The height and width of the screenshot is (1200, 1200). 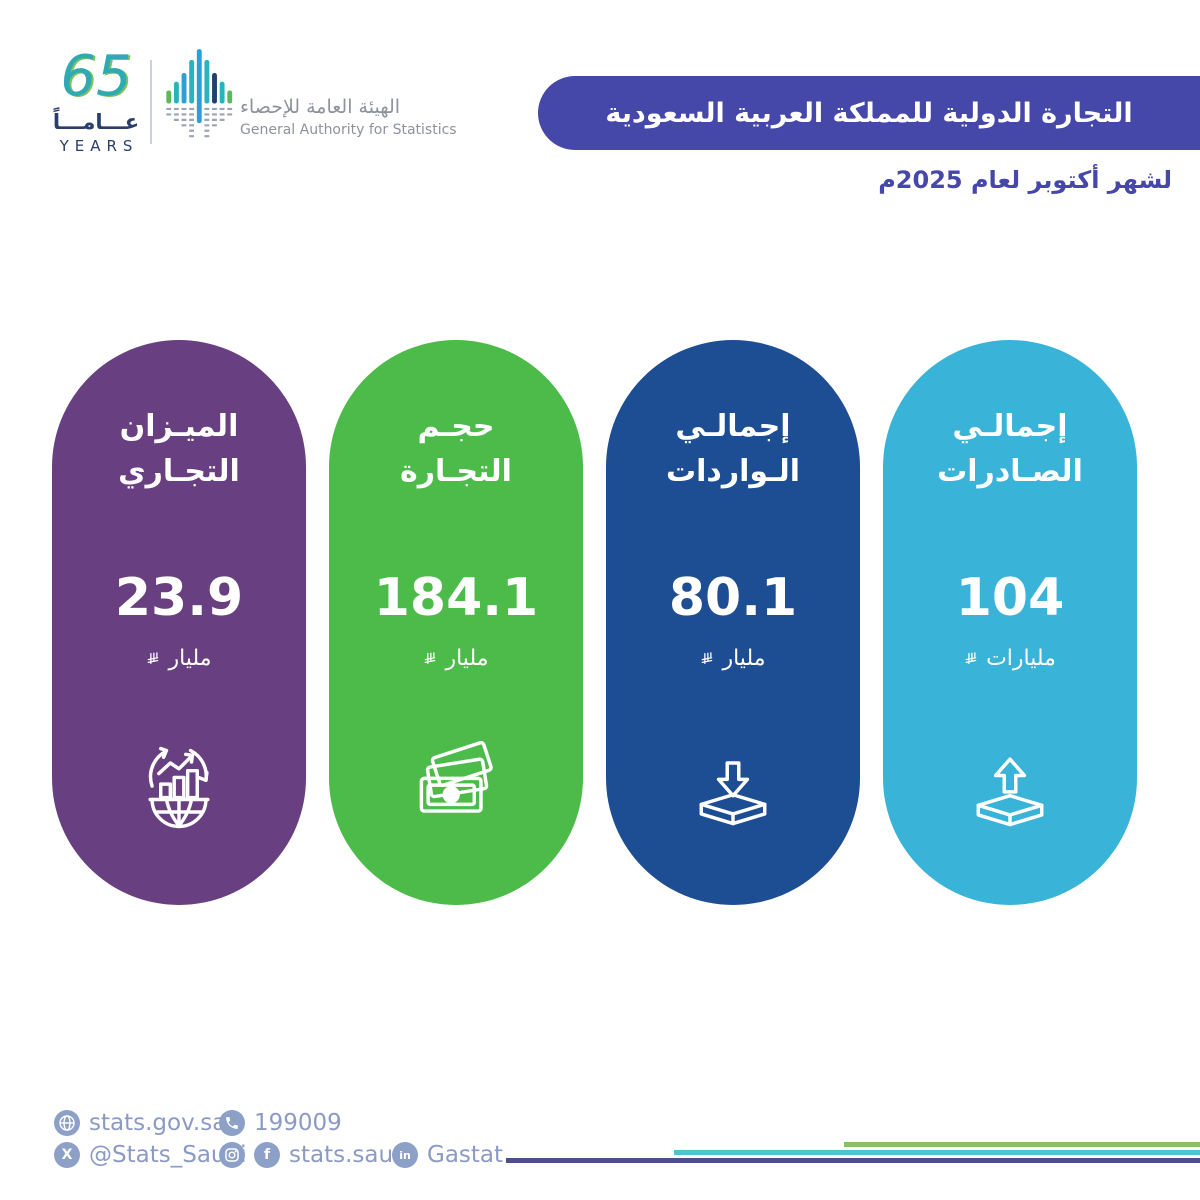 I want to click on footer-stripe-cyan, so click(x=937, y=1152).